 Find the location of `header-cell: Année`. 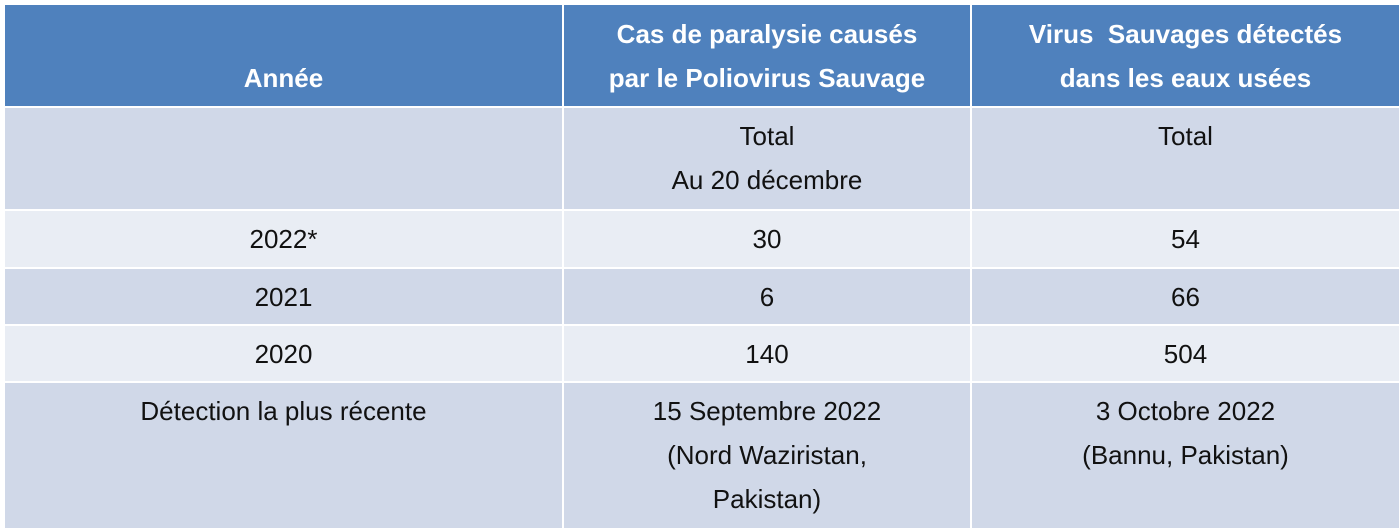

header-cell: Année is located at coordinates (283, 55).